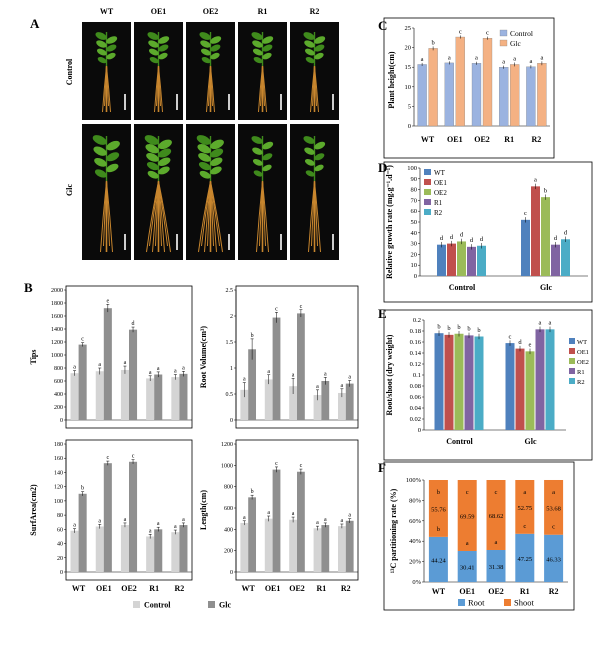  I want to click on y-tick-label: 1200, so click(227, 445).